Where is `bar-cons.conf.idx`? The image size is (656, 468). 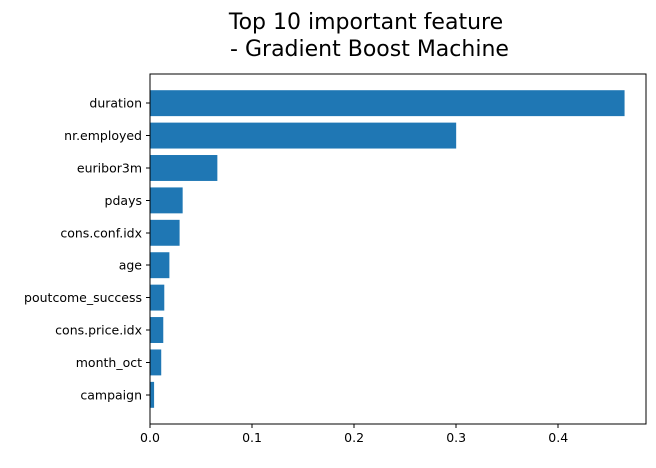 bar-cons.conf.idx is located at coordinates (165, 232).